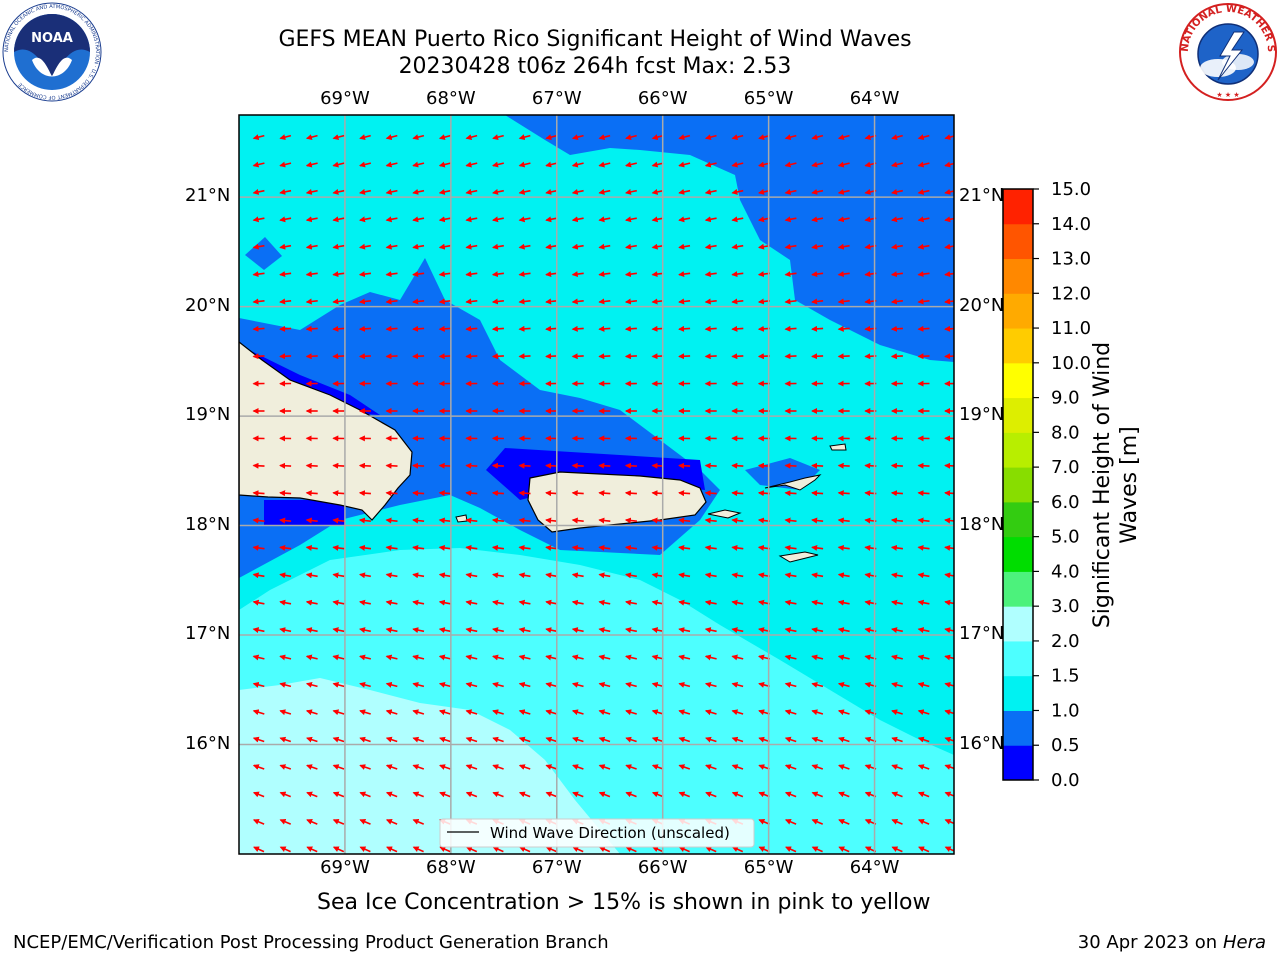 The image size is (1280, 960). Describe the element at coordinates (263, 253) in the screenshot. I see `wave-band-0-5-islet` at that location.